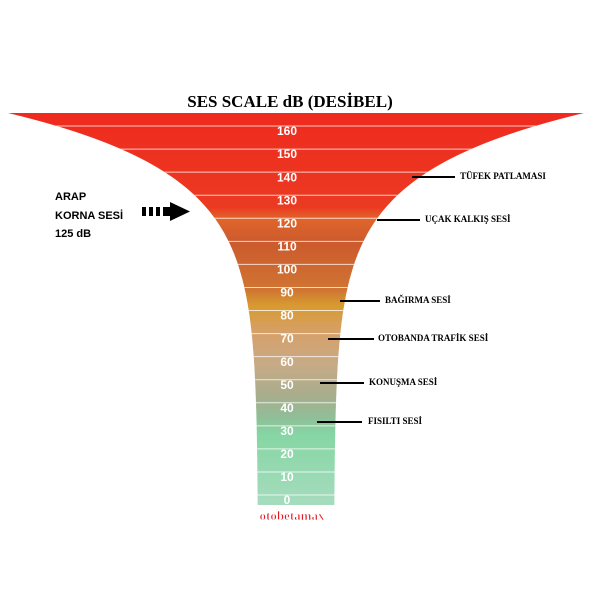 The image size is (592, 592). I want to click on label-bg, so click(292, 495).